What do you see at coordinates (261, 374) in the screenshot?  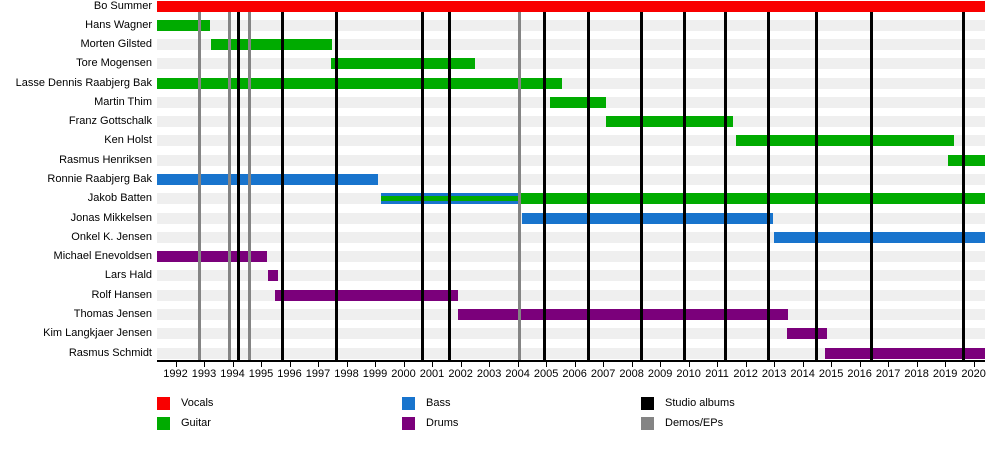 I see `year-label: 1995` at bounding box center [261, 374].